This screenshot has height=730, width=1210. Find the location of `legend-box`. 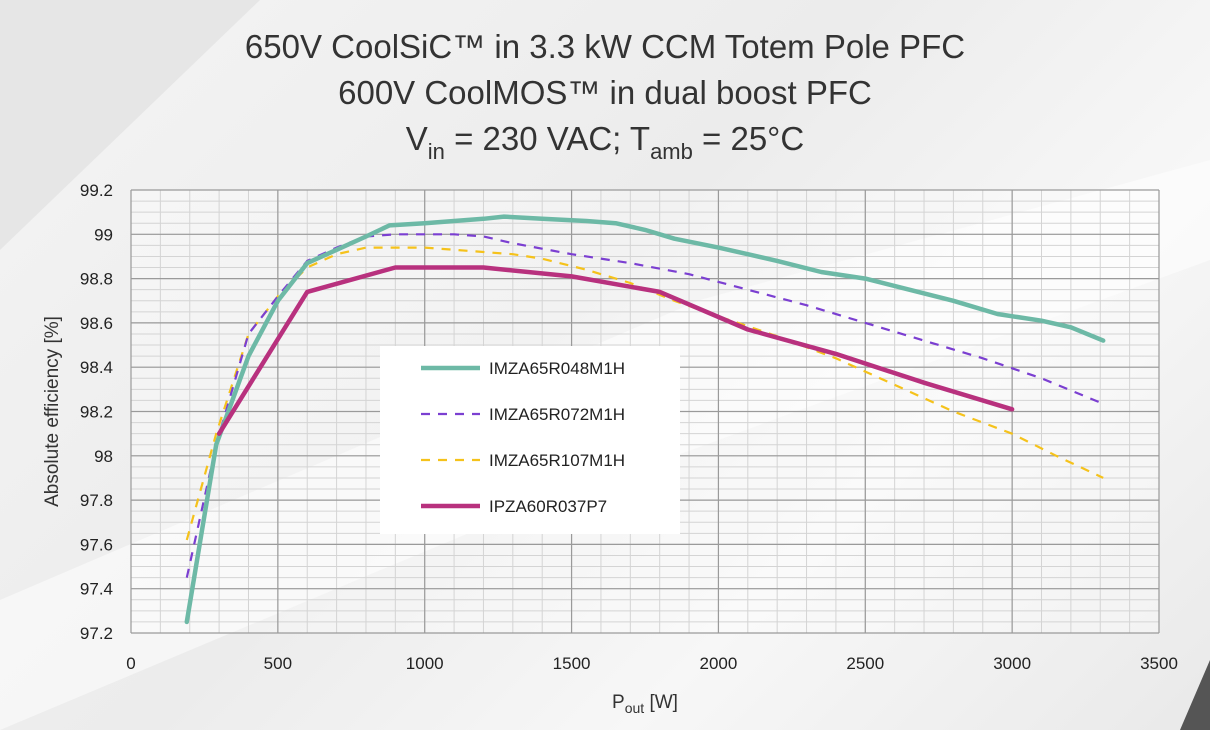

legend-box is located at coordinates (530, 440).